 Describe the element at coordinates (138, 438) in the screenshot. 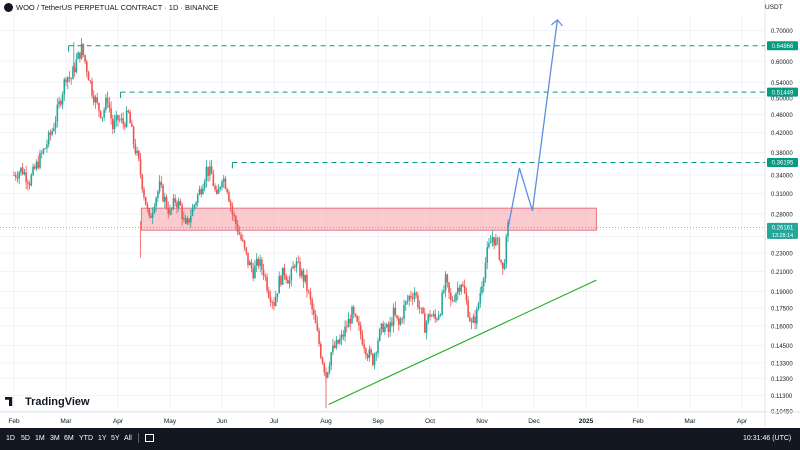

I see `toolbar-divider` at that location.